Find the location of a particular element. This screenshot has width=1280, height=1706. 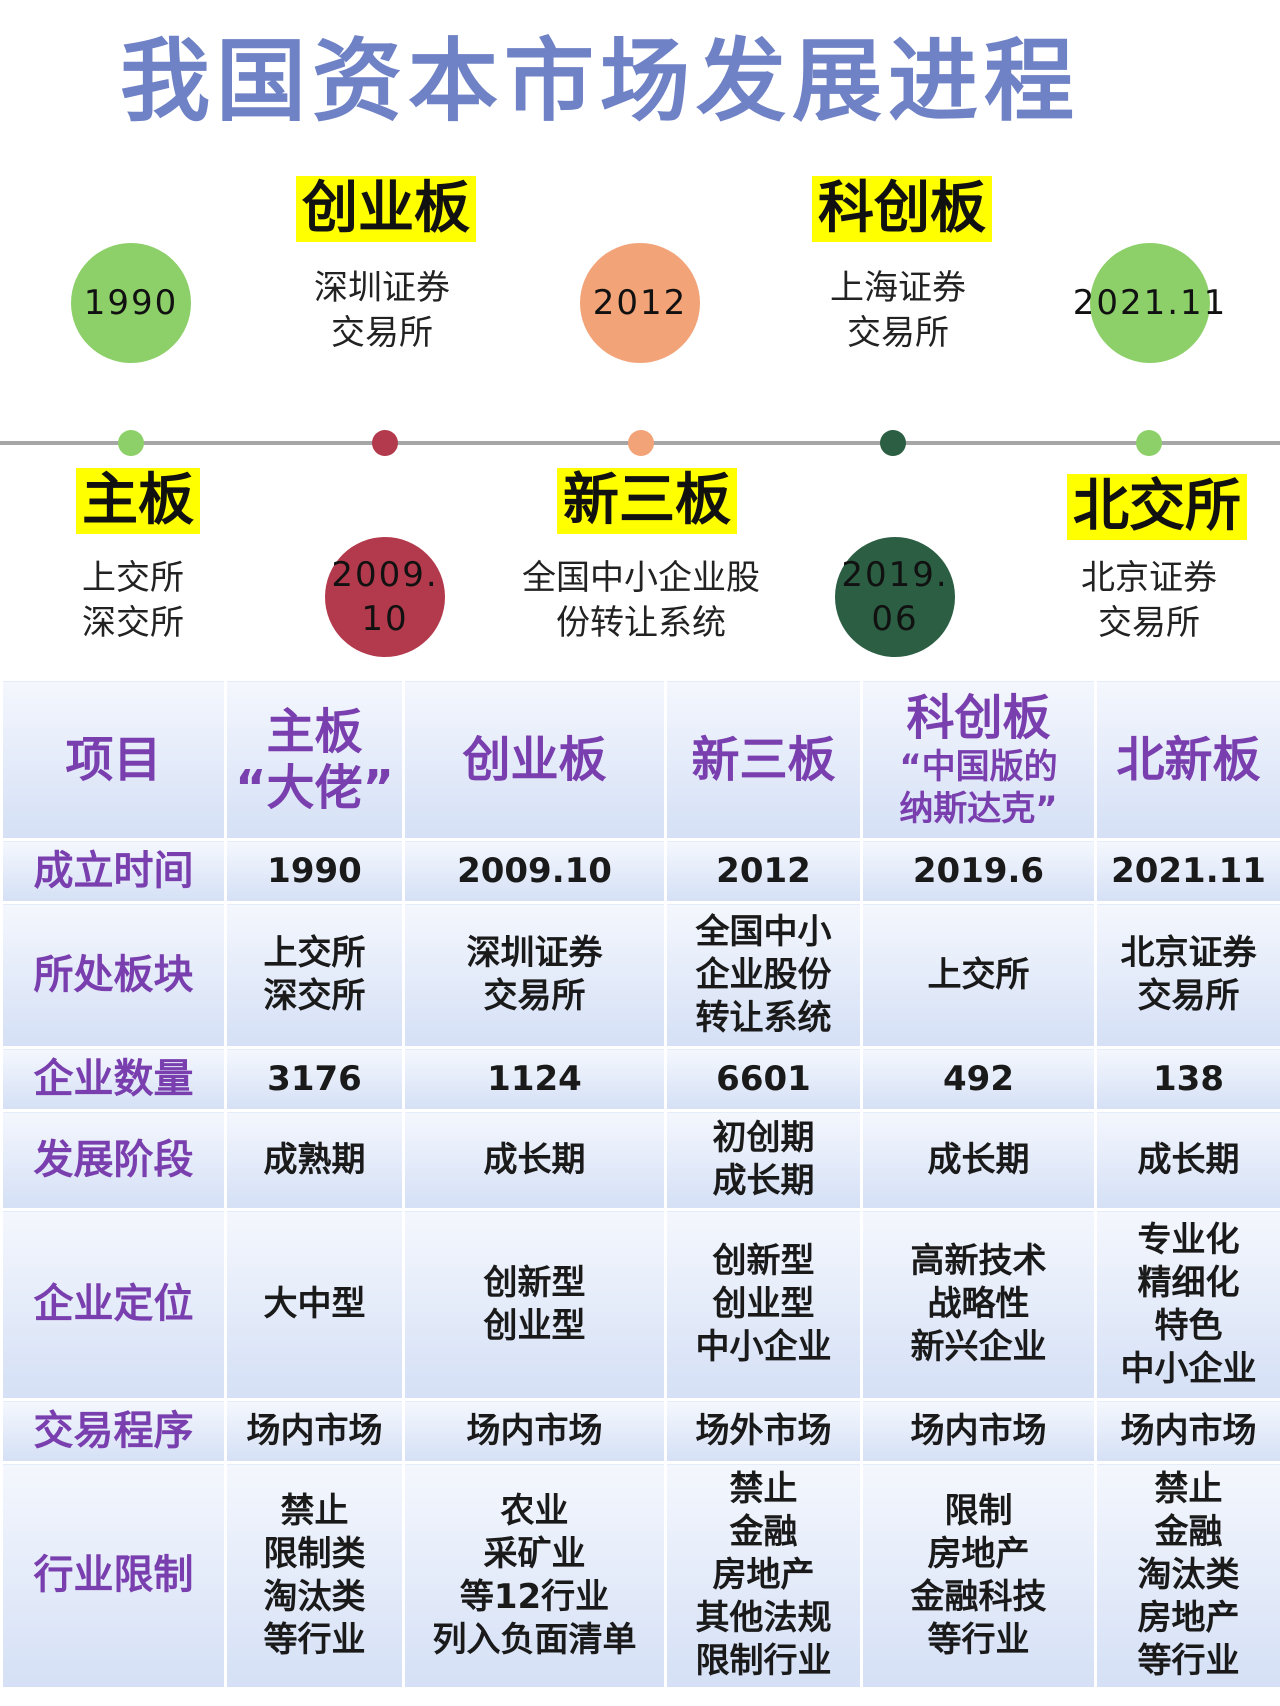

year-circle-2012: 2012 is located at coordinates (640, 303).